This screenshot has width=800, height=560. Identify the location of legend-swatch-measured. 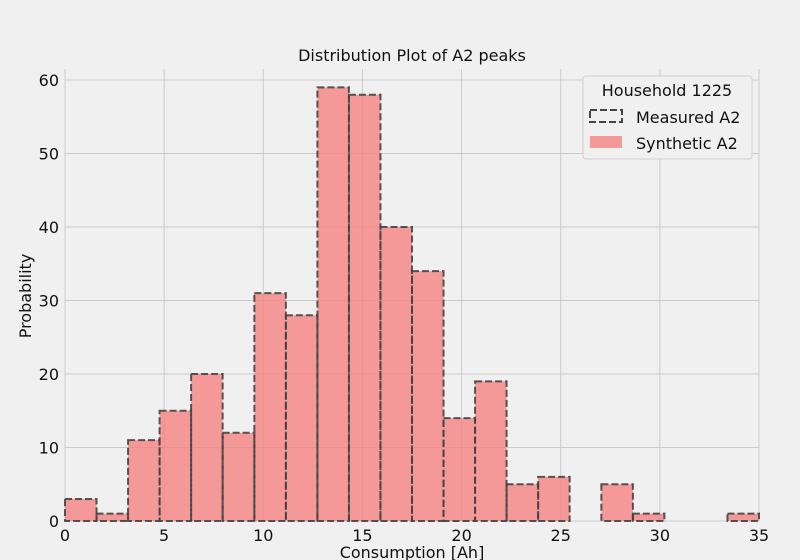
(606, 116).